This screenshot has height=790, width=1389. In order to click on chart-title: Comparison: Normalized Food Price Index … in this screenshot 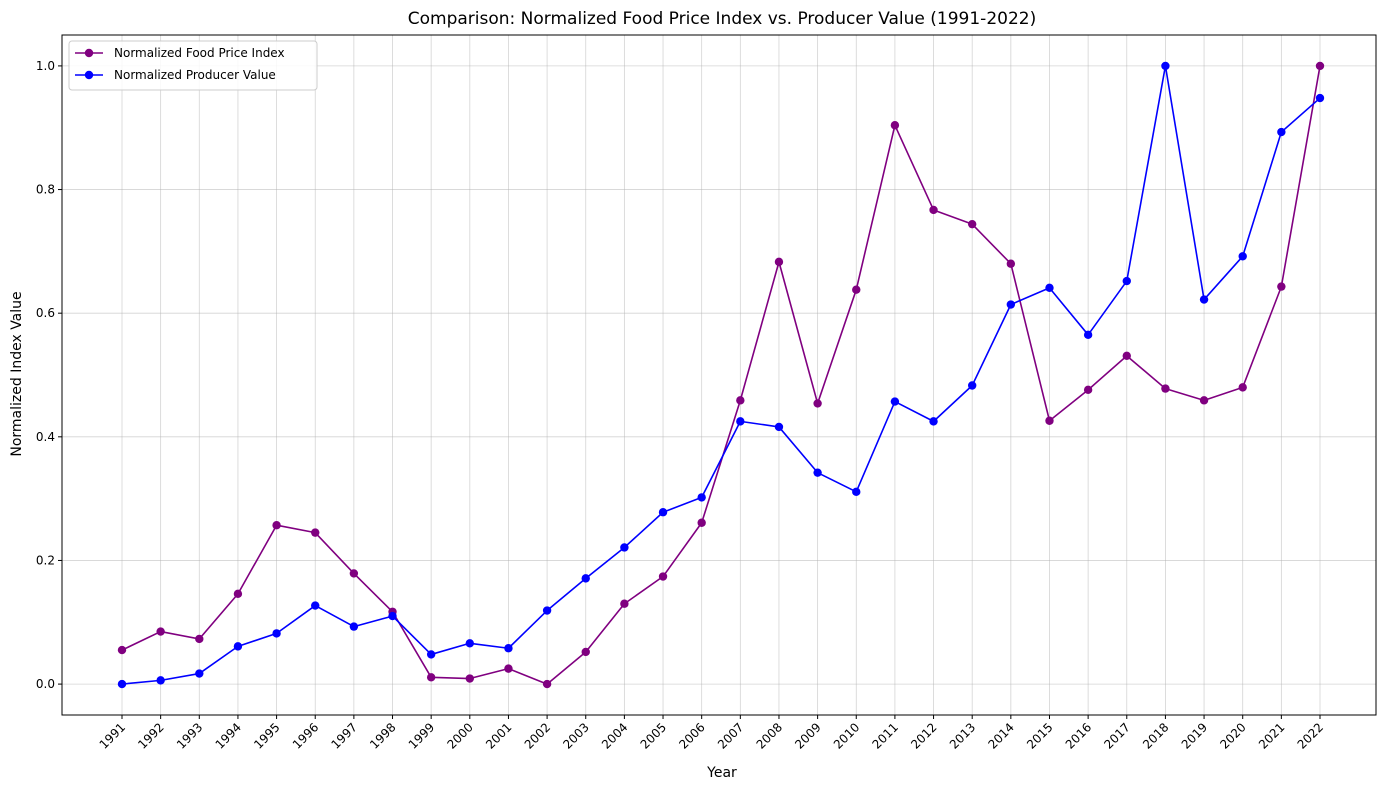, I will do `click(722, 19)`.